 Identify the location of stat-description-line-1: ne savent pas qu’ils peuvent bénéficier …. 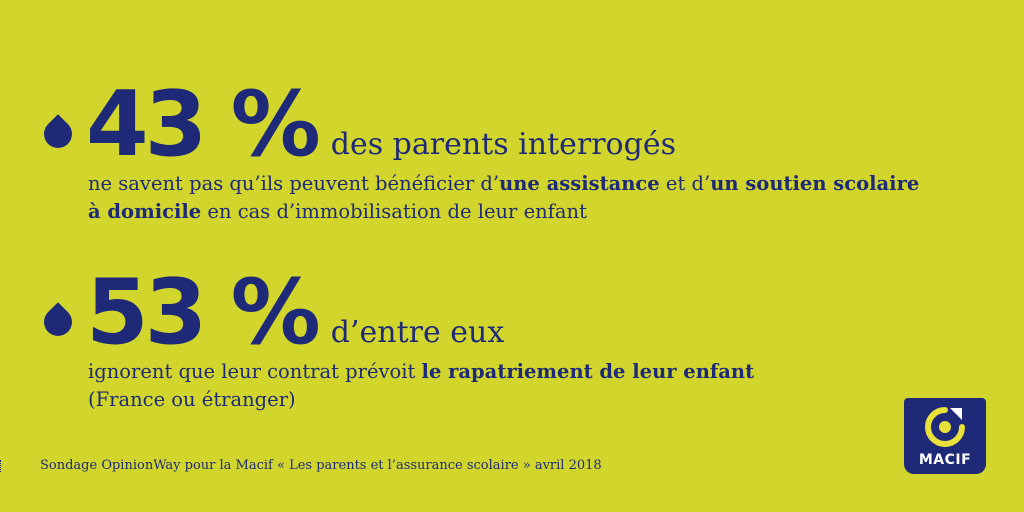
(503, 184).